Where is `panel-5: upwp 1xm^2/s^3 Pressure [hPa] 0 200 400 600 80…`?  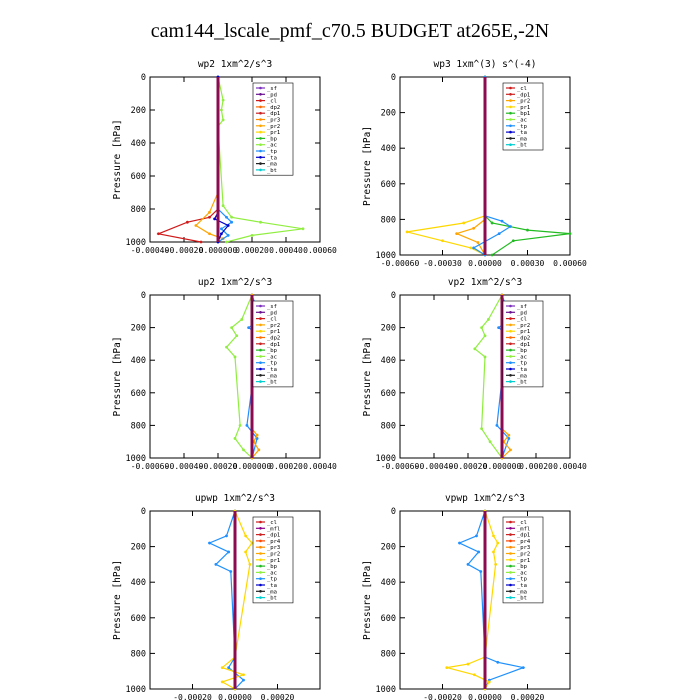
panel-5: upwp 1xm^2/s^3 Pressure [hPa] 0 200 400 600 80… is located at coordinates (216, 596).